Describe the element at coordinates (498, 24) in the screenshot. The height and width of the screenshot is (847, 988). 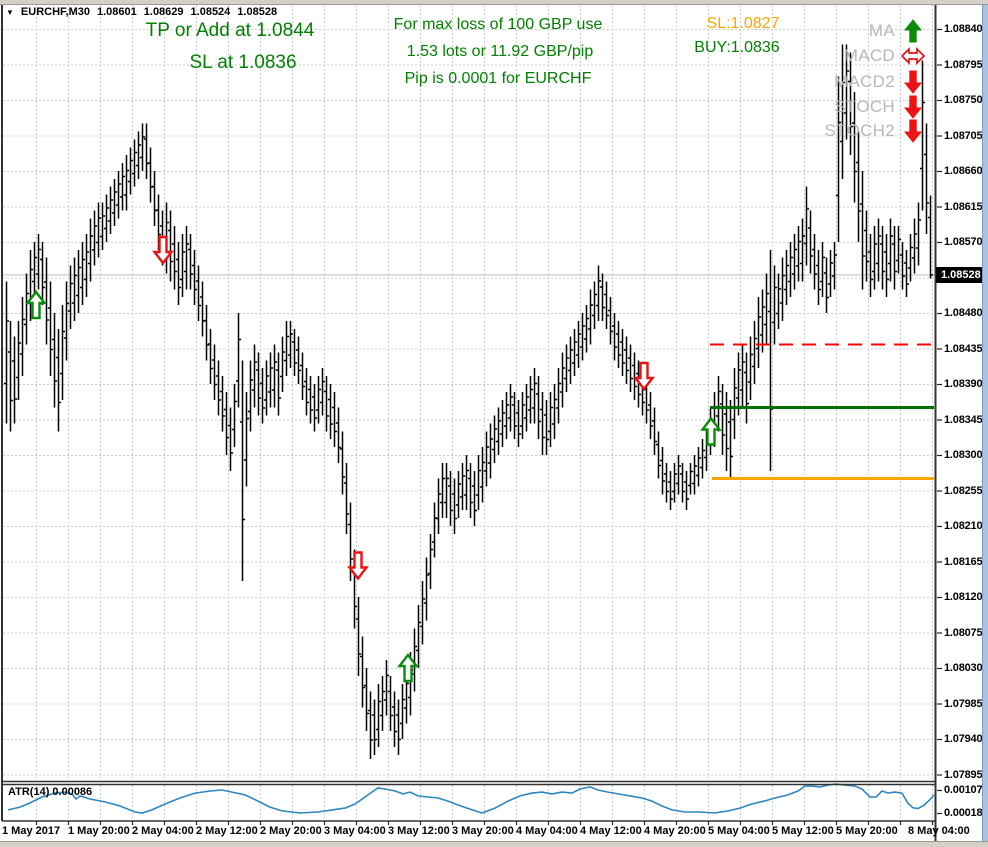
I see `risk-annotation-line1: For max loss of 100 GBP use` at that location.